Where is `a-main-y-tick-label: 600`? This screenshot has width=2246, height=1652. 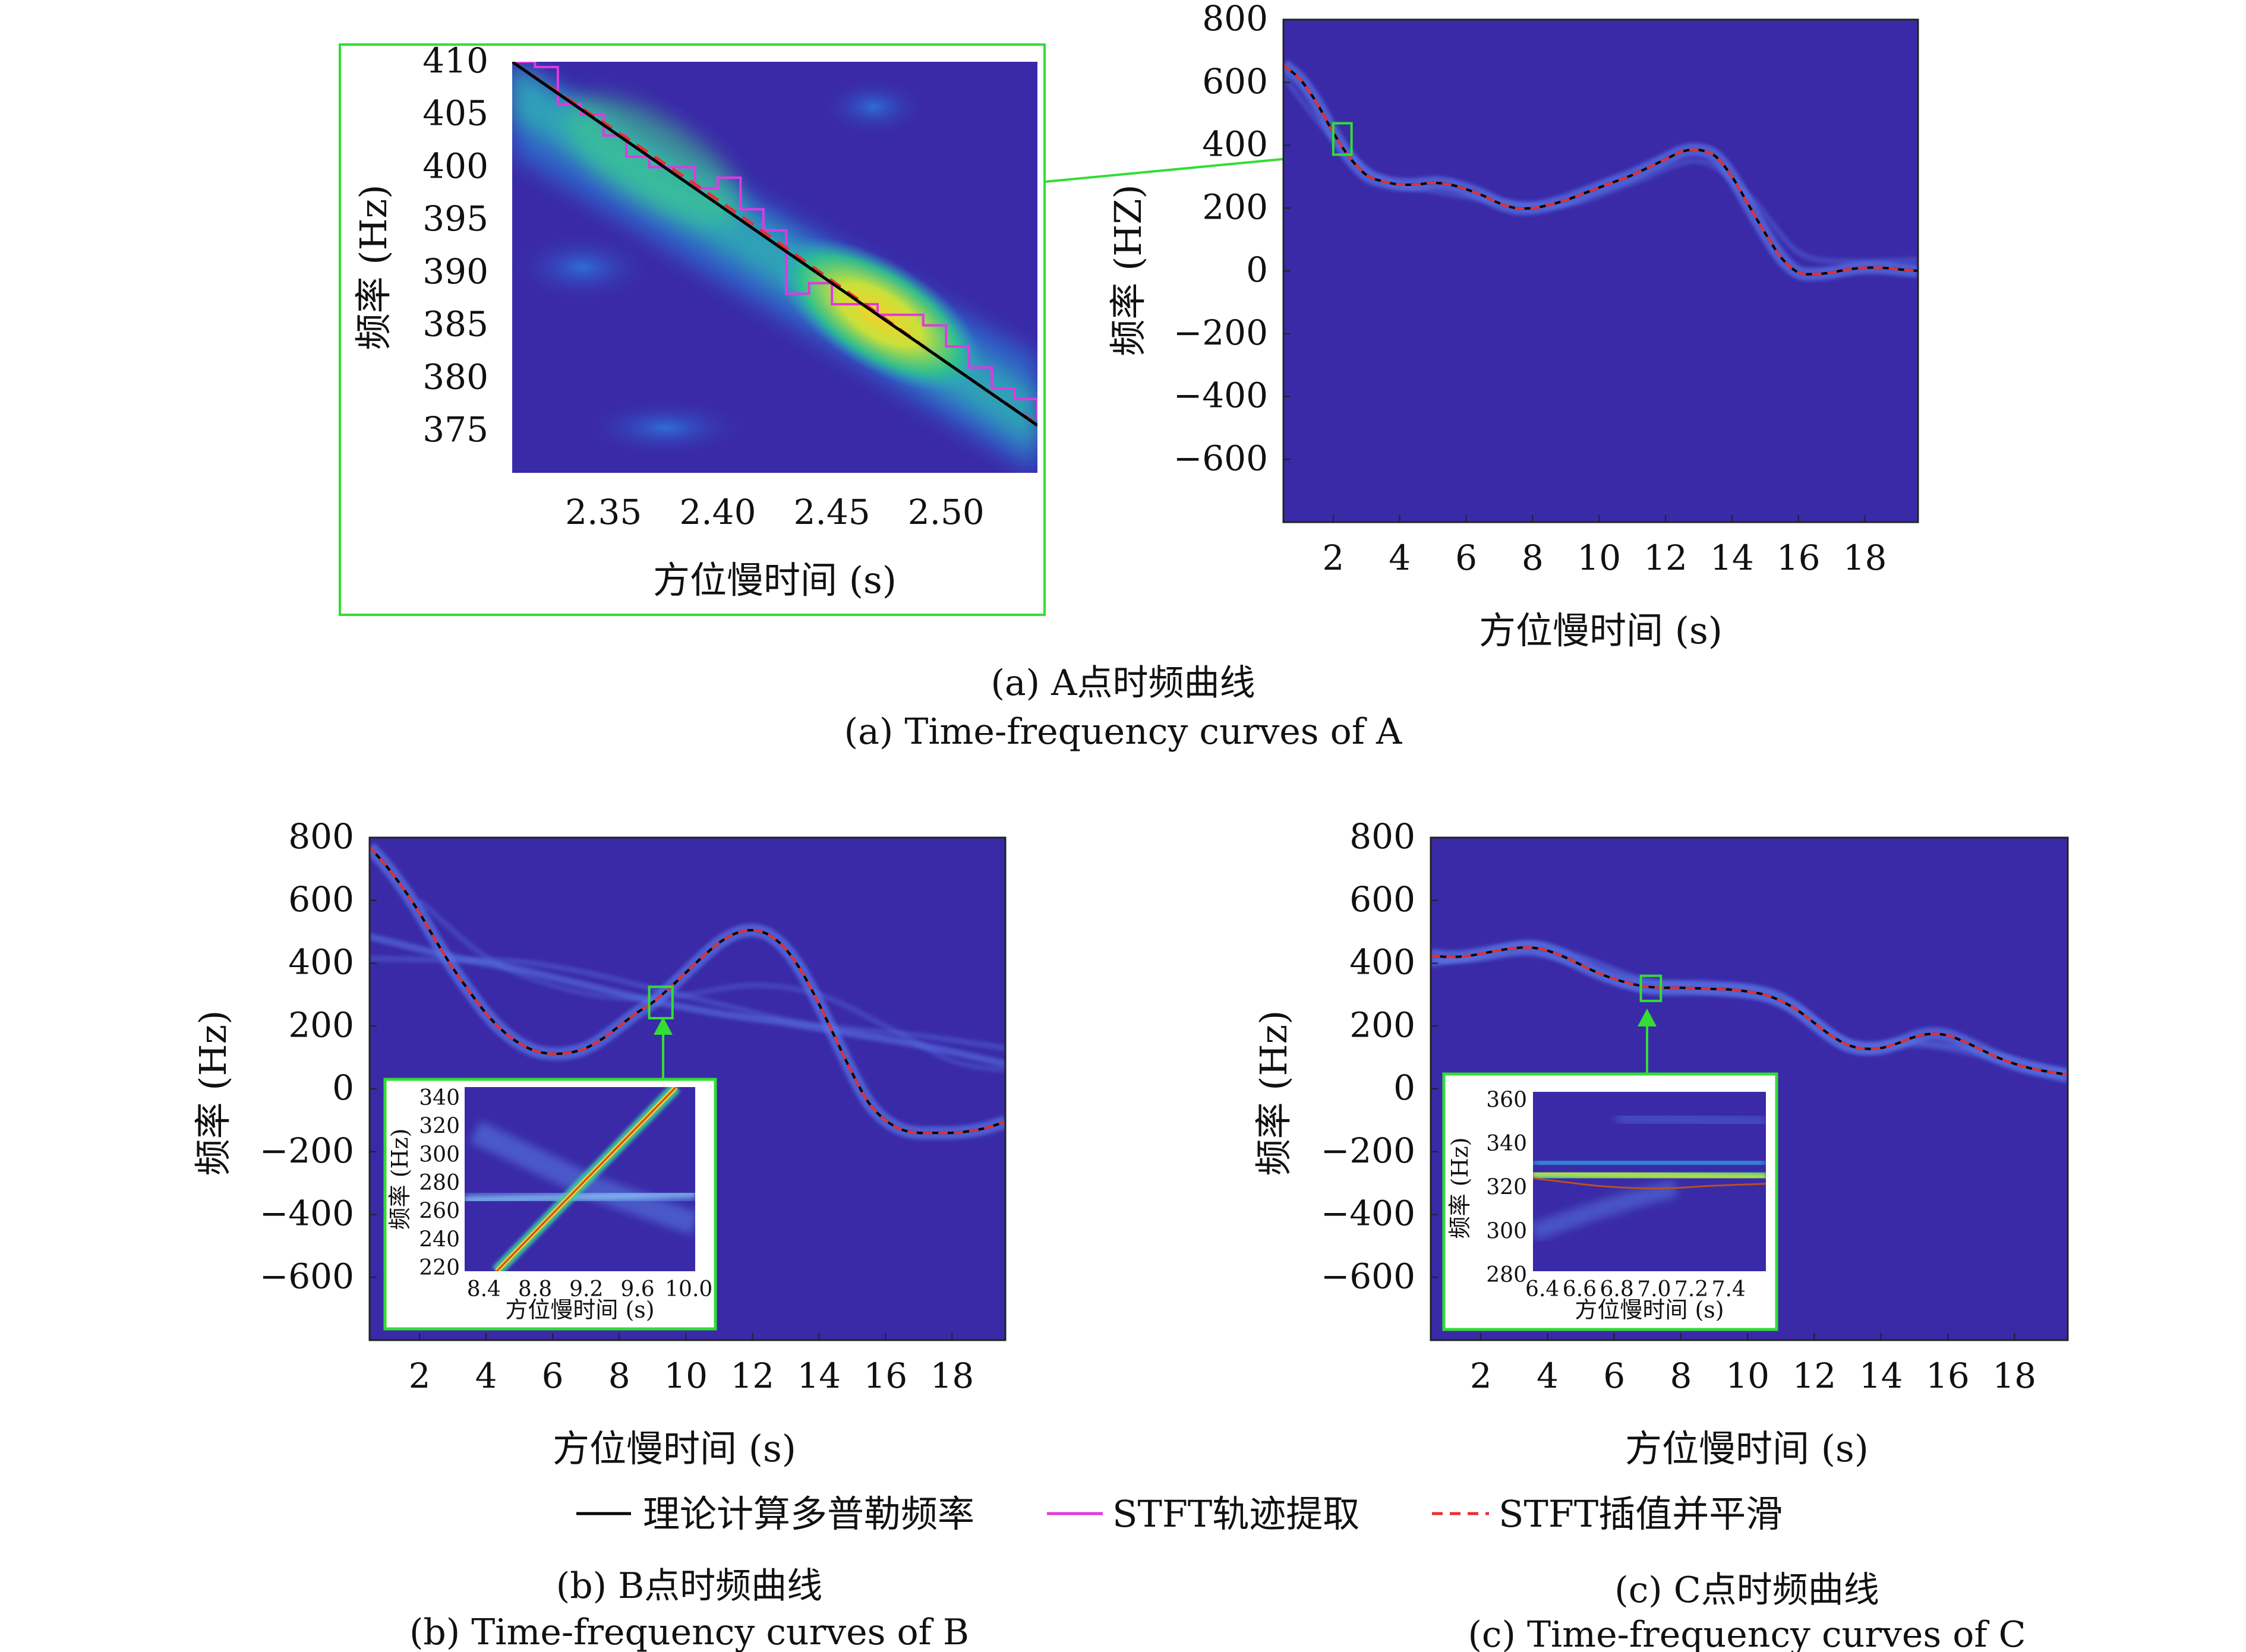
a-main-y-tick-label: 600 is located at coordinates (1235, 82).